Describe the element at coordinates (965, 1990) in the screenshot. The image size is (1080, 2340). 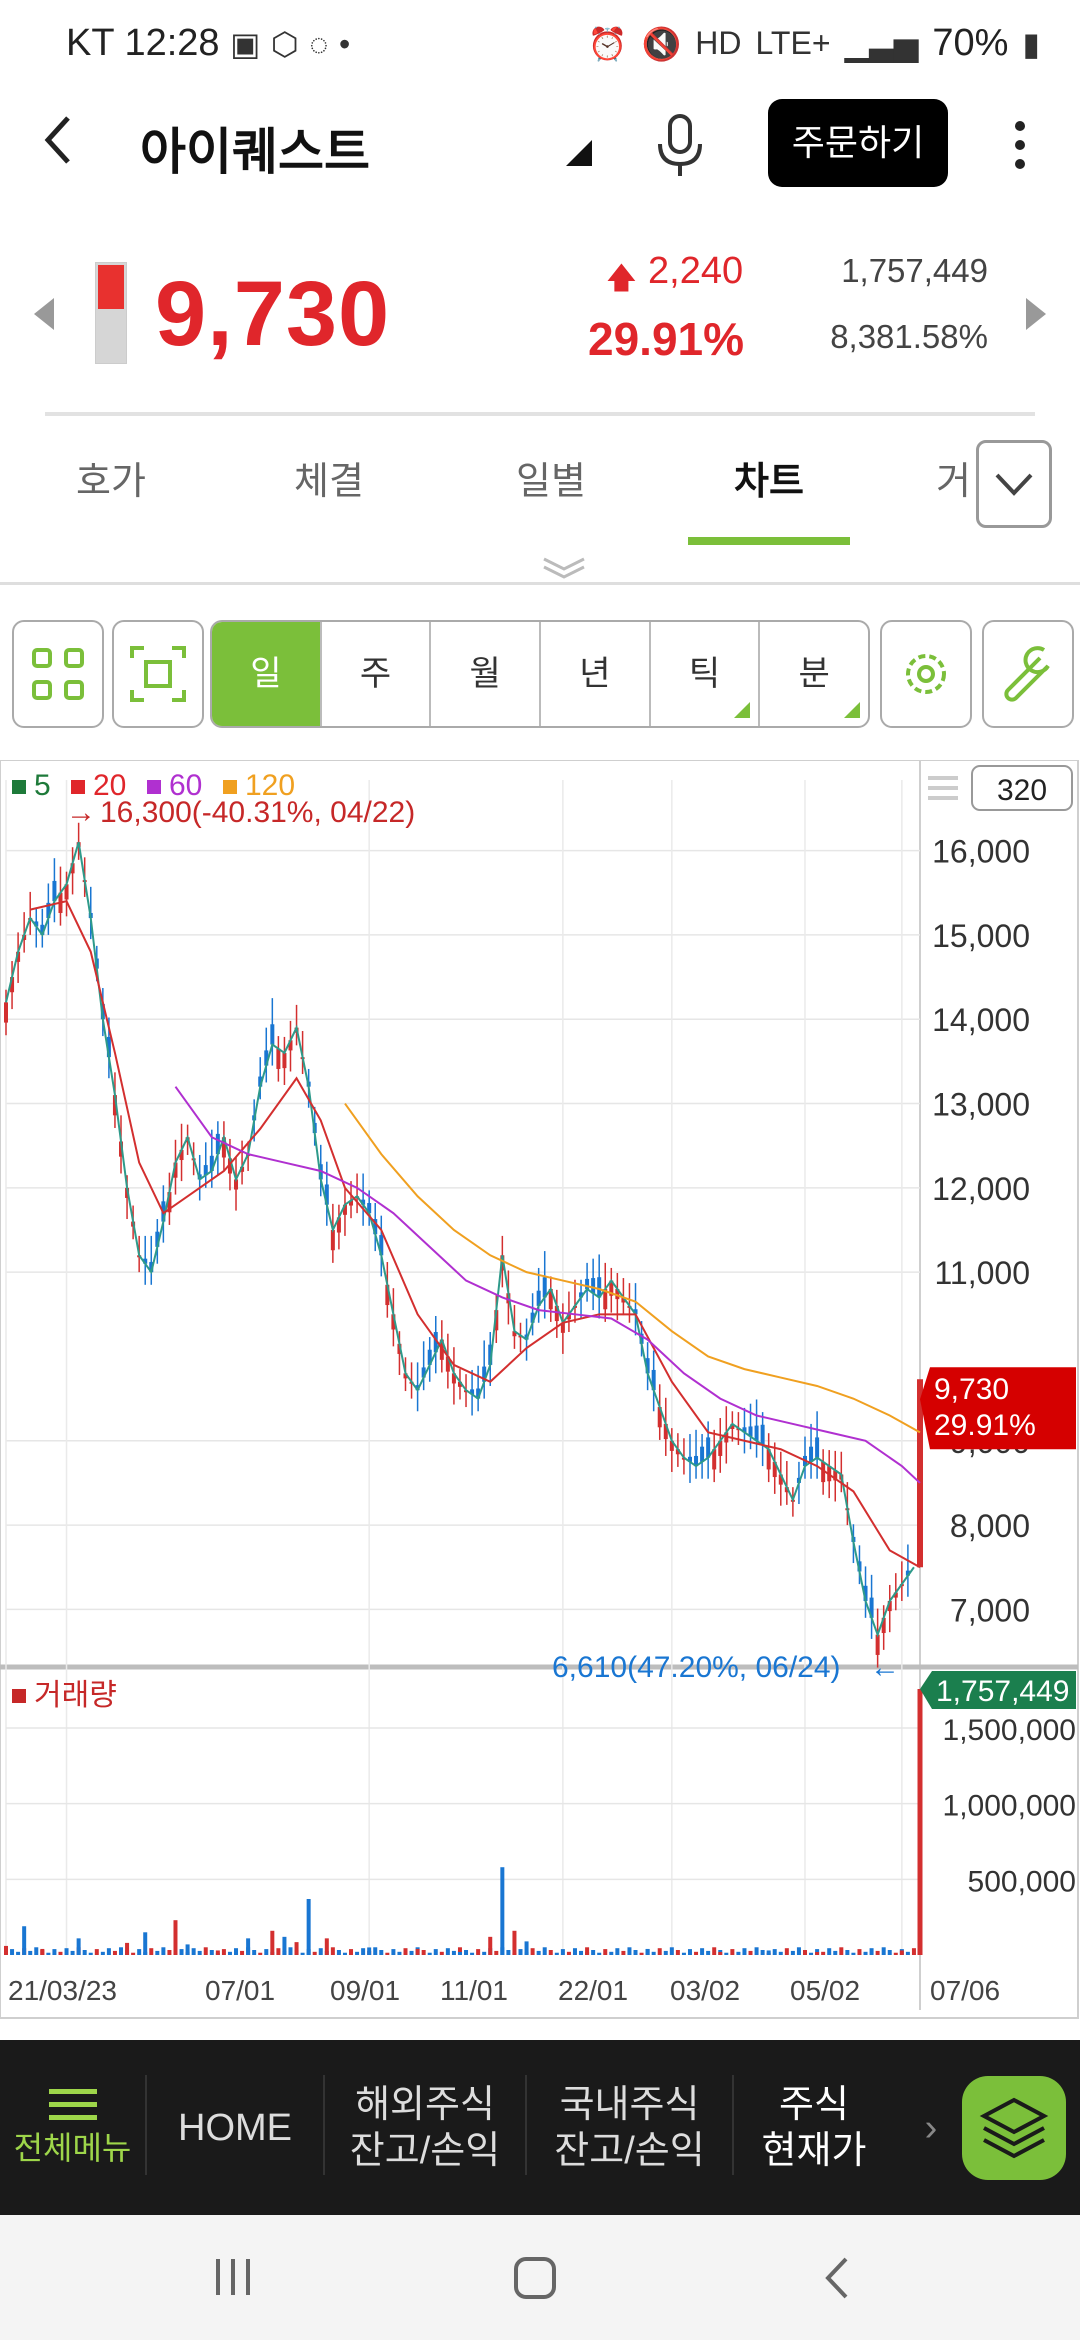
I see `x-tick-label: 07/06` at that location.